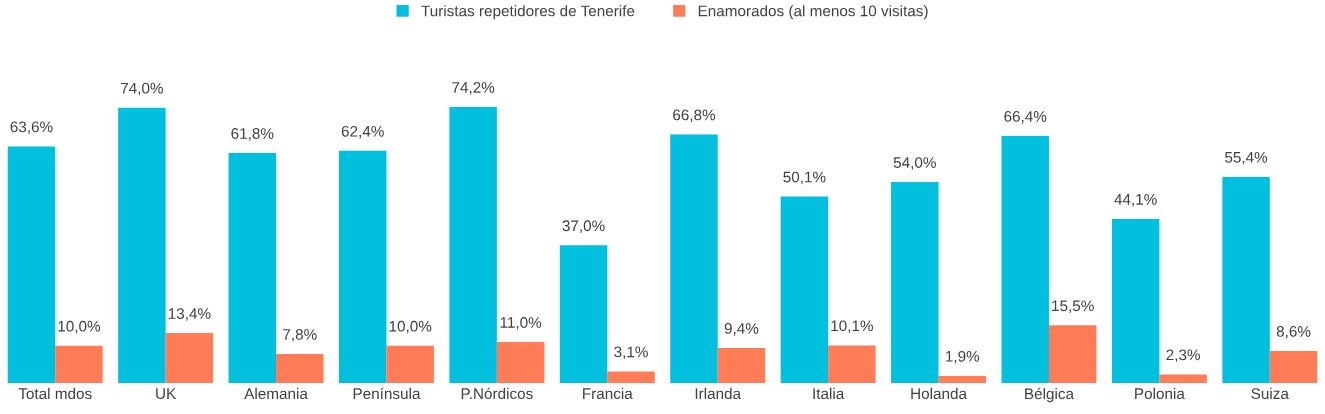 This screenshot has height=414, width=1325. What do you see at coordinates (1293, 332) in the screenshot?
I see `data-label: 8,6%` at bounding box center [1293, 332].